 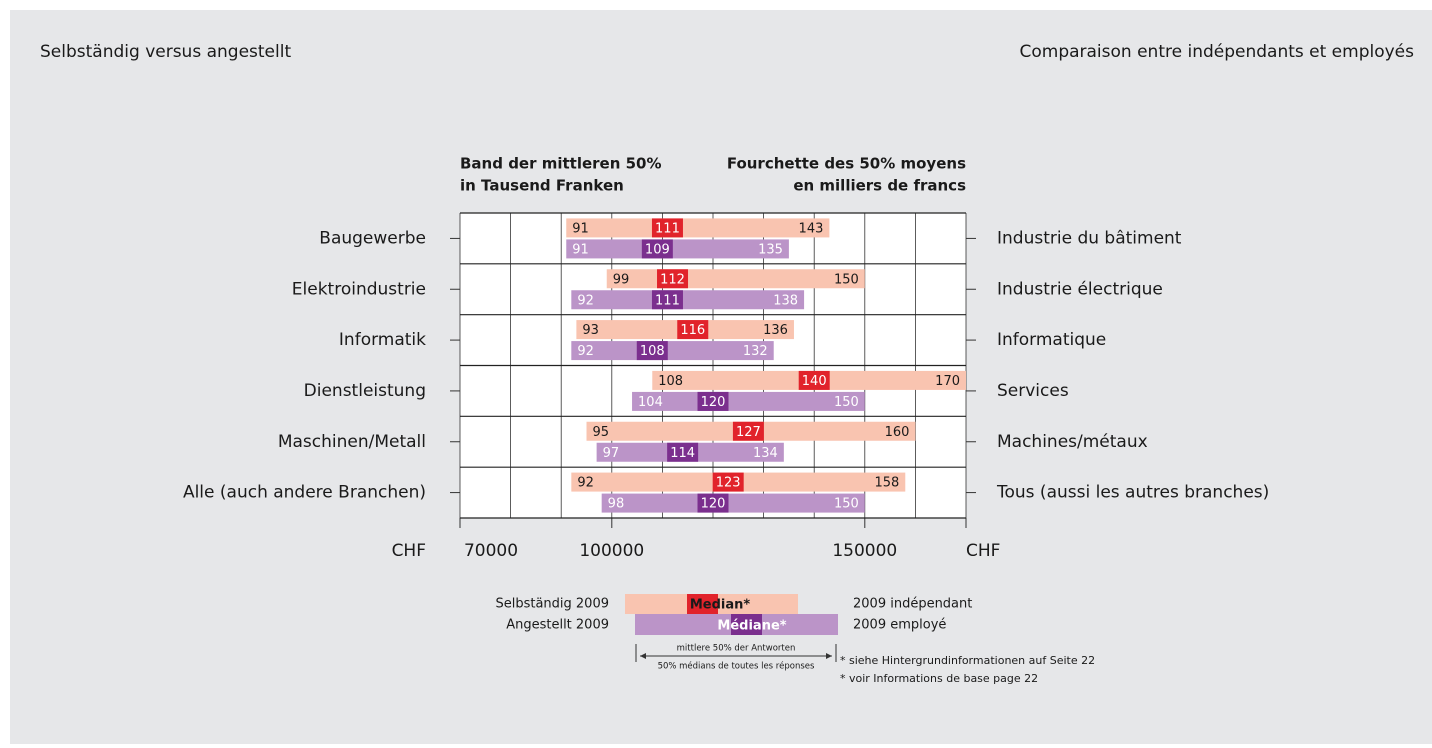 What do you see at coordinates (601, 432) in the screenshot?
I see `value-label: 95` at bounding box center [601, 432].